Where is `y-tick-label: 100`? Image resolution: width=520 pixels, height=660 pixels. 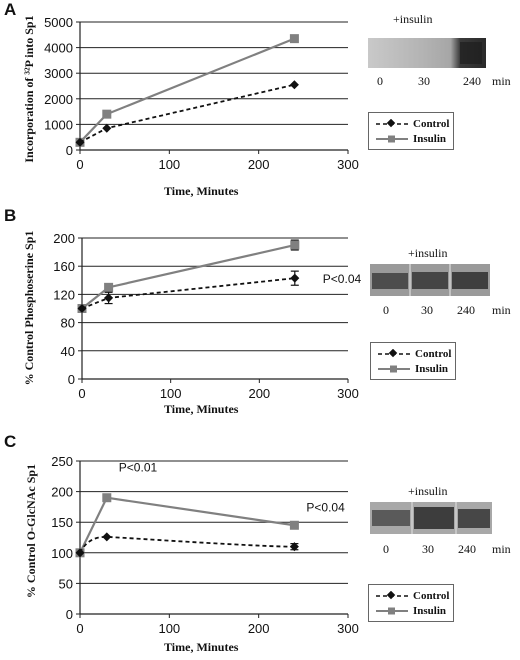
y-tick-label: 100 is located at coordinates (62, 553).